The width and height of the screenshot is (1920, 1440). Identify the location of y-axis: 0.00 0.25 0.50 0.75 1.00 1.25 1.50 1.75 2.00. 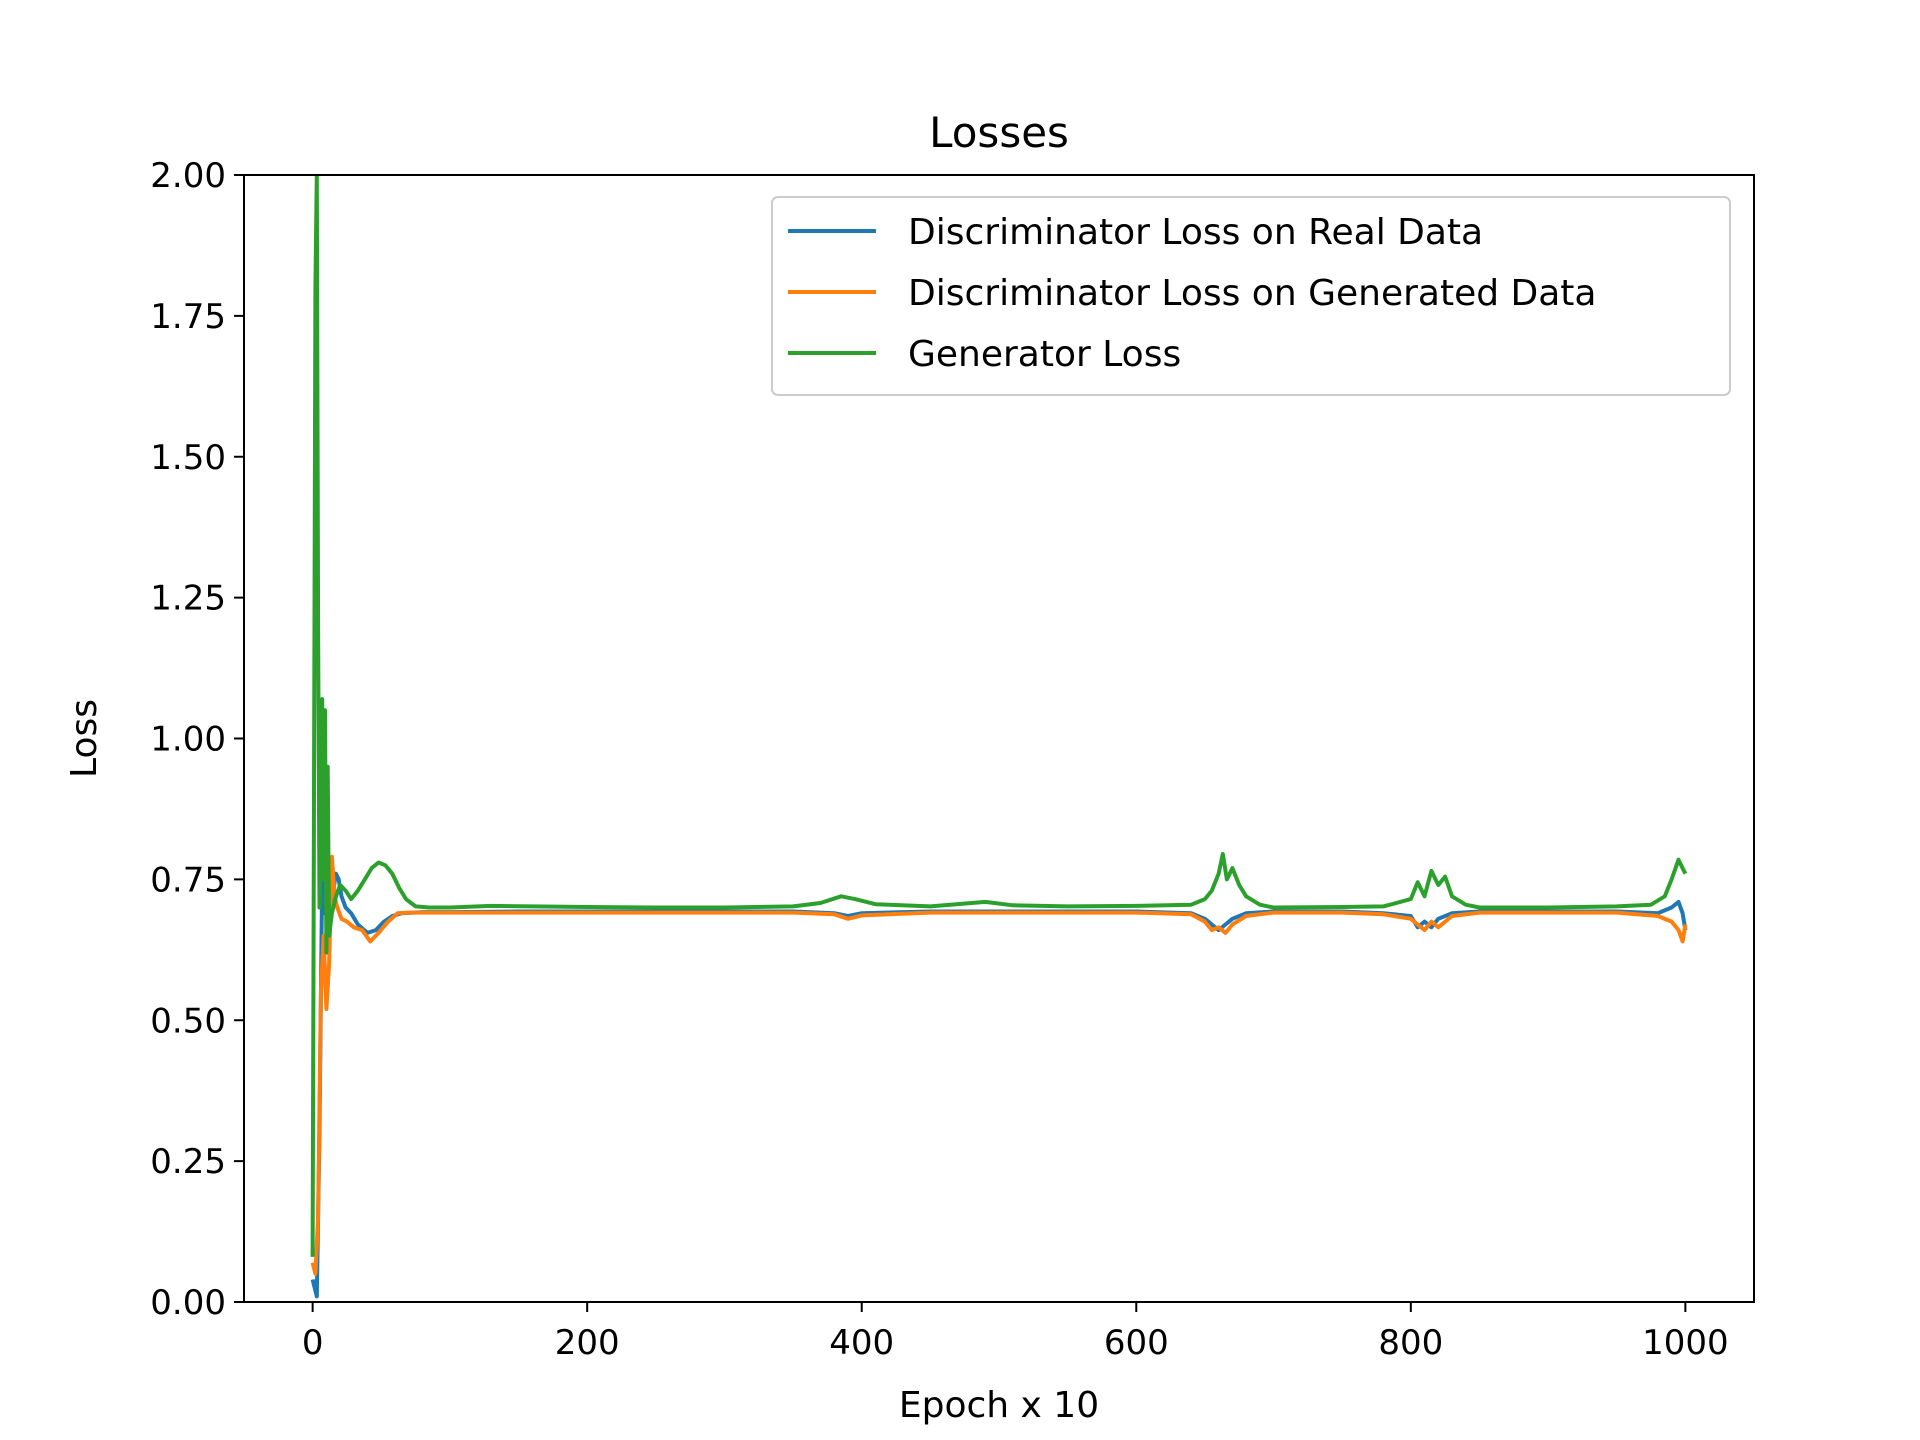
(197, 739).